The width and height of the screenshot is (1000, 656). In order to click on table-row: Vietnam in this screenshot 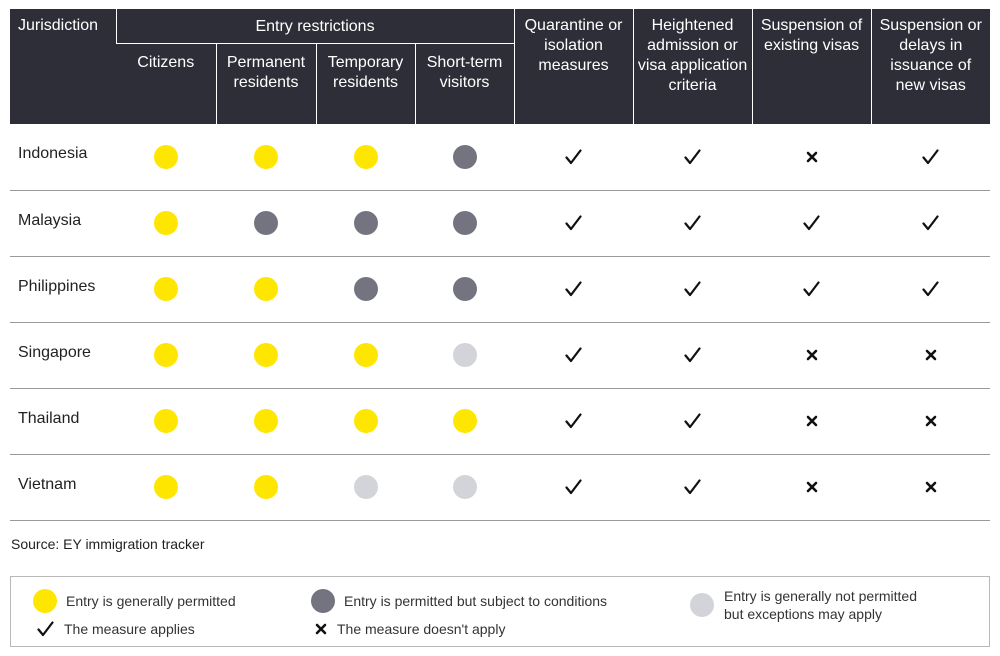, I will do `click(500, 487)`.